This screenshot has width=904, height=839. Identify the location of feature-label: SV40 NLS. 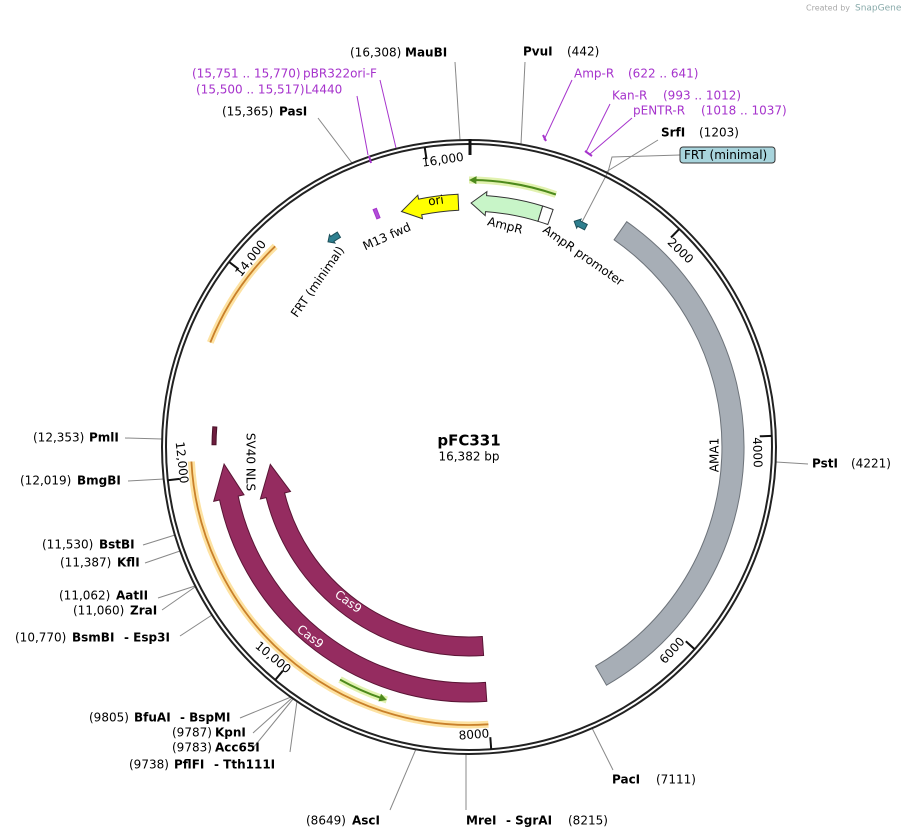
(251, 462).